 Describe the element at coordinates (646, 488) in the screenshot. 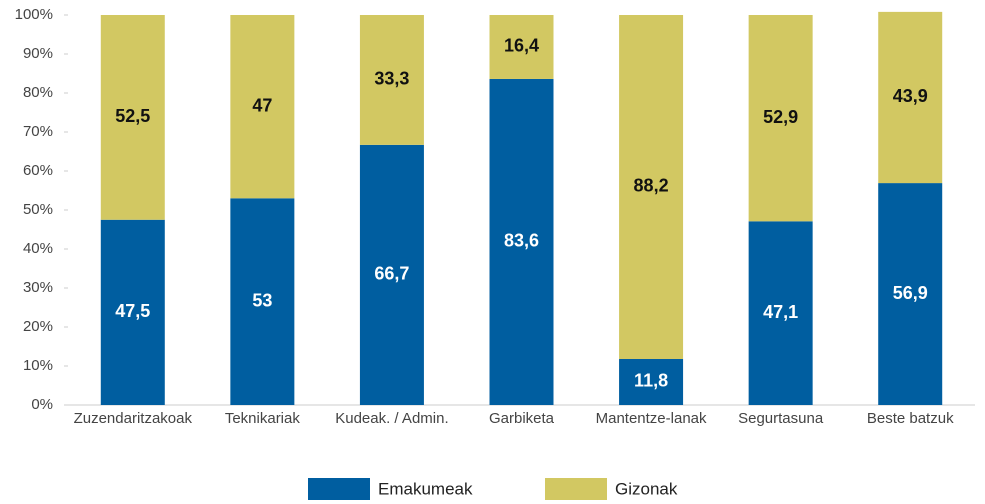

I see `legend-label: Gizonak` at that location.